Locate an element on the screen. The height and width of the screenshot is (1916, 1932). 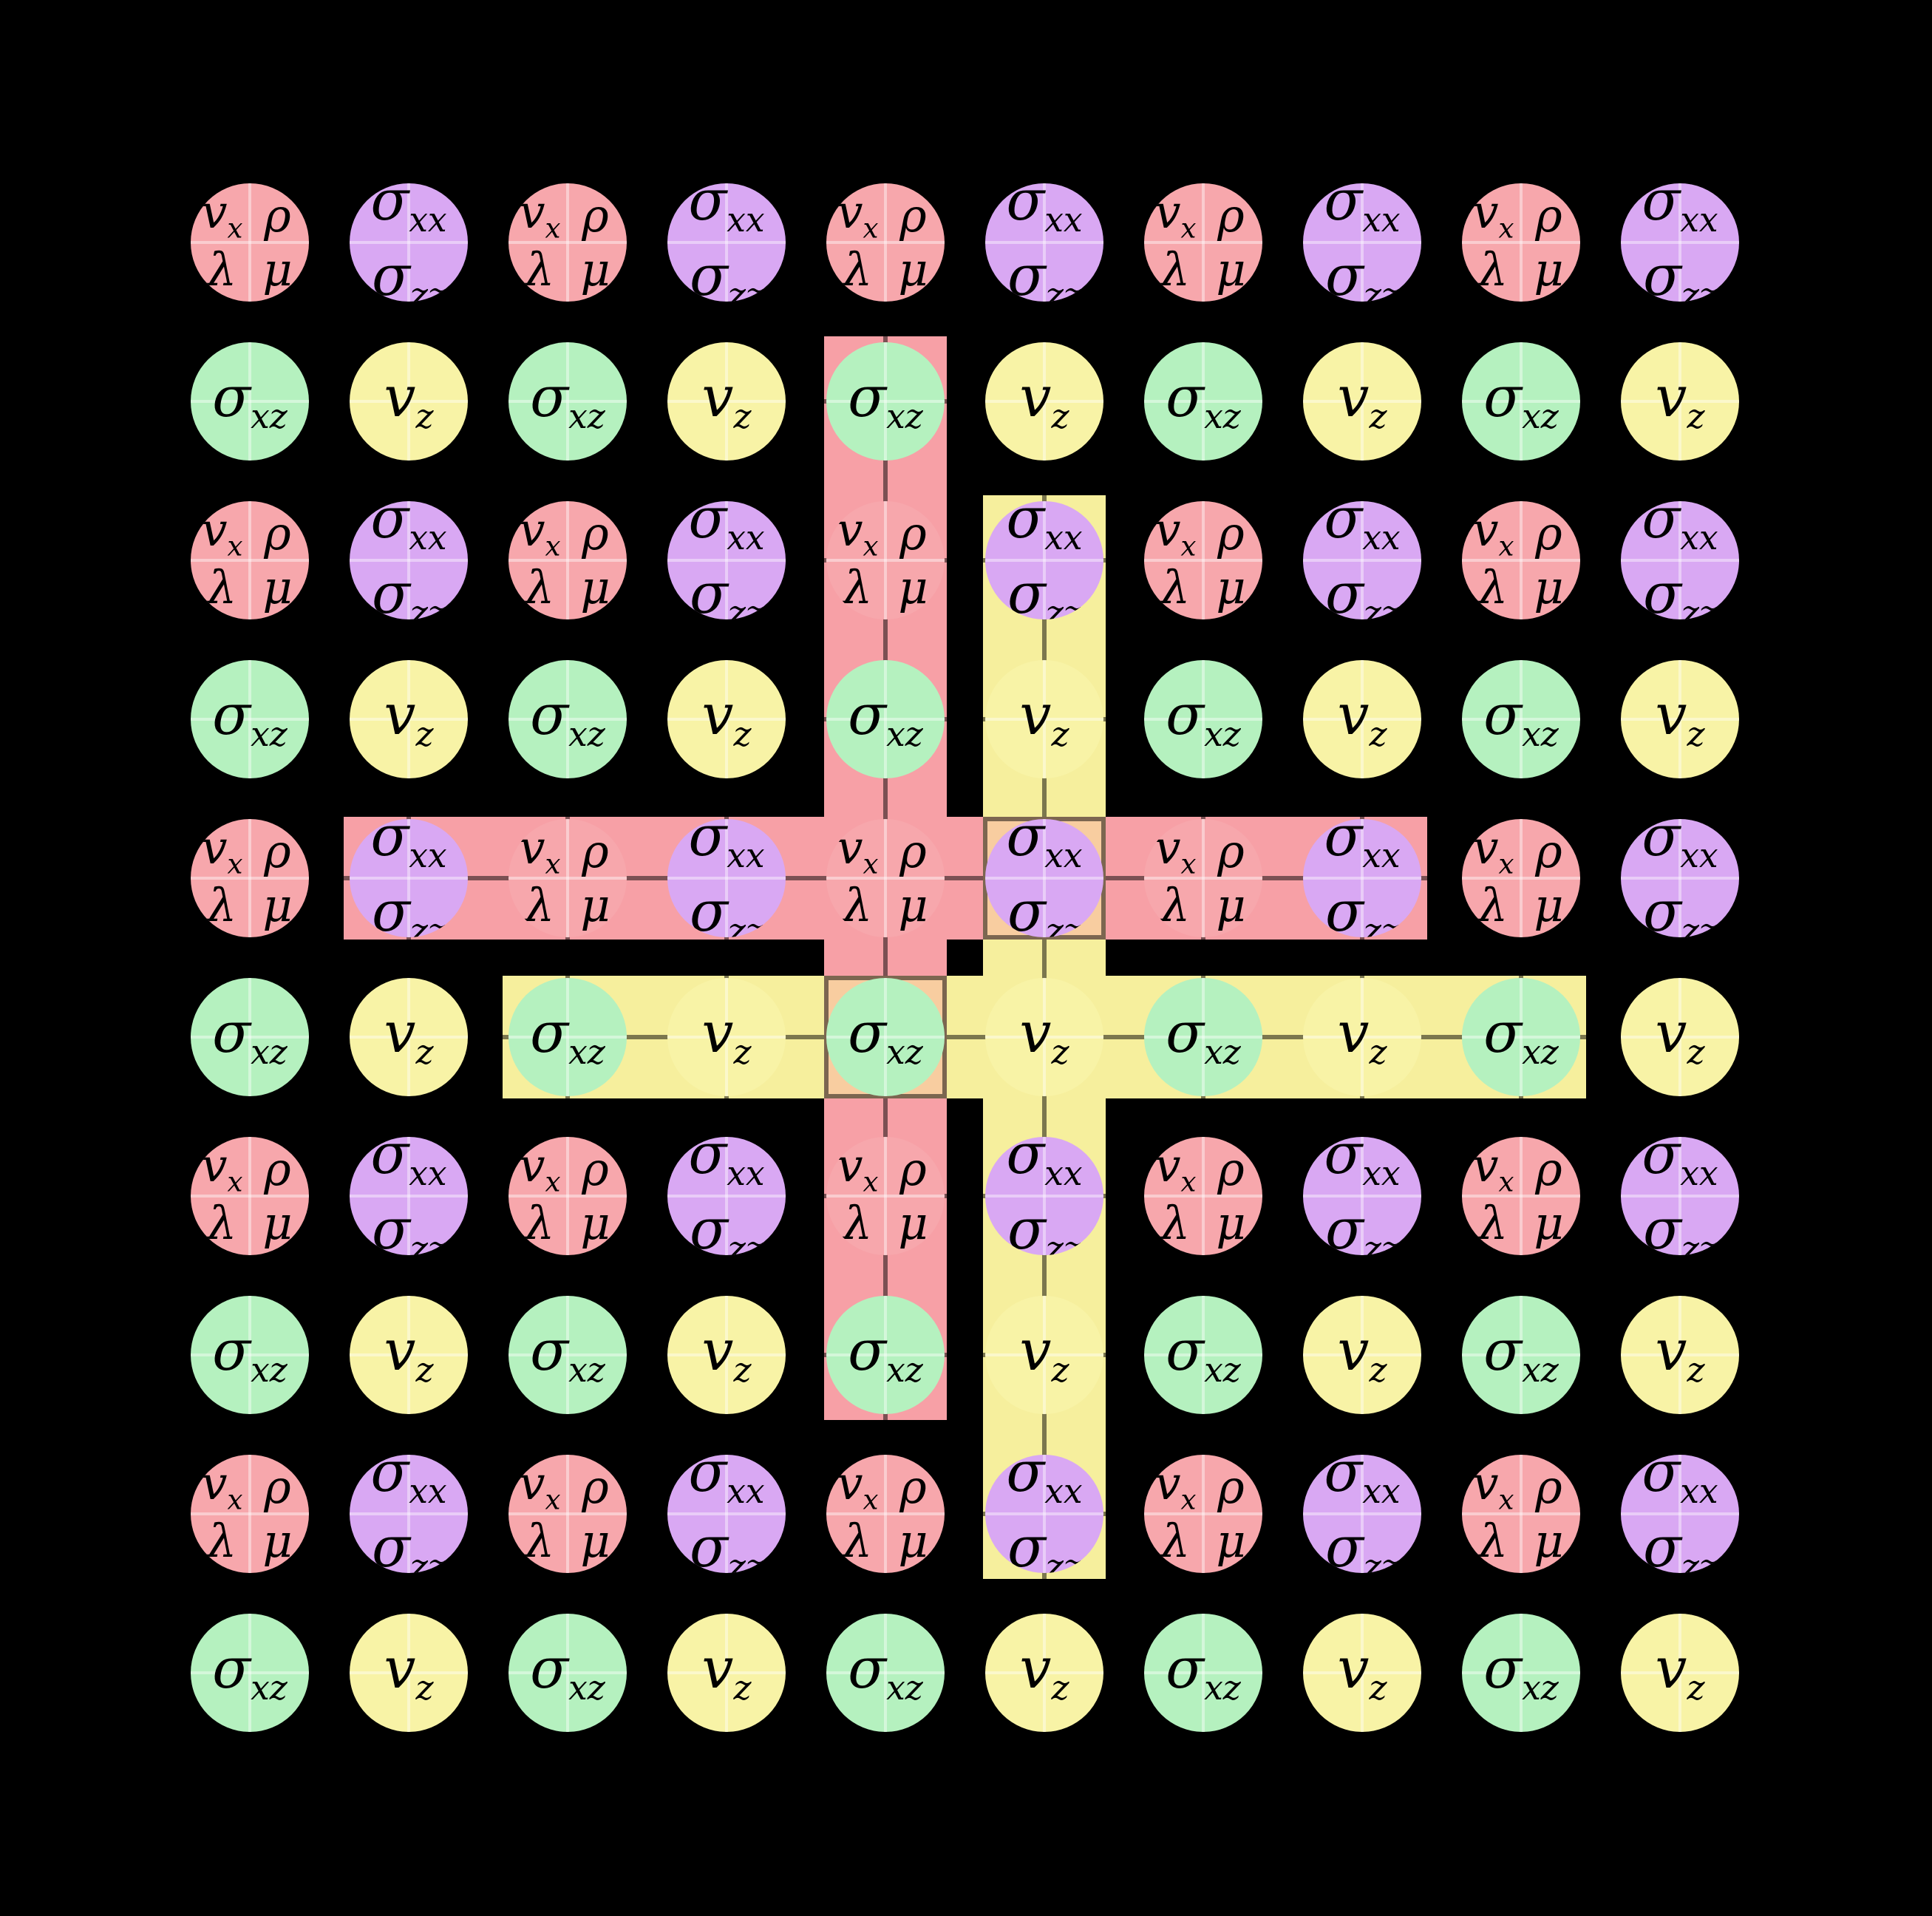
label-sub: z is located at coordinates (424, 1053).